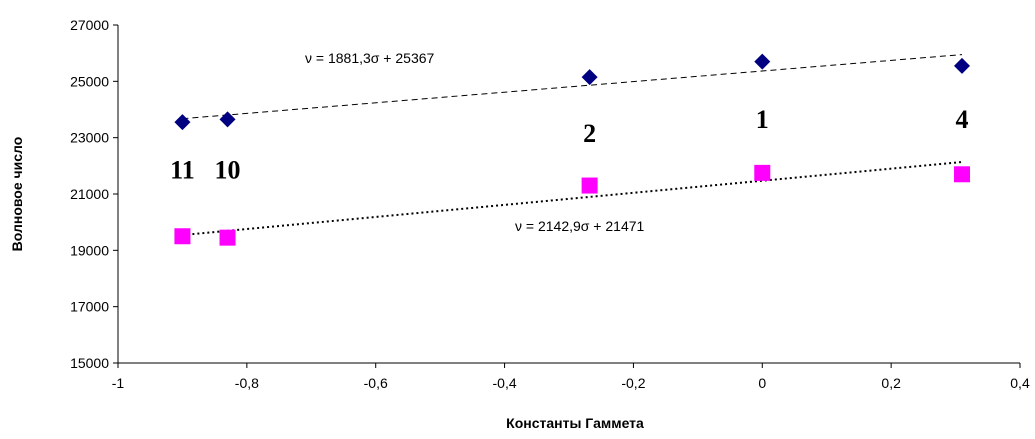  Describe the element at coordinates (228, 170) in the screenshot. I see `point-label: 10` at that location.